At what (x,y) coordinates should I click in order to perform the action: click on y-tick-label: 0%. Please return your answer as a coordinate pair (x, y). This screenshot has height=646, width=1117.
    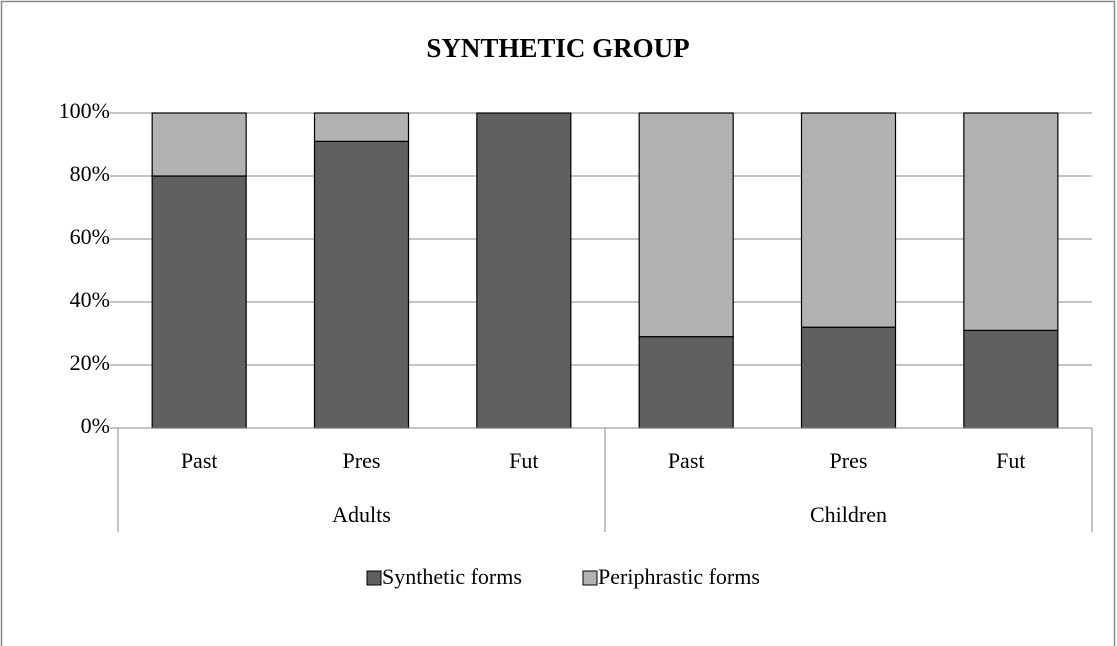
    Looking at the image, I should click on (95, 425).